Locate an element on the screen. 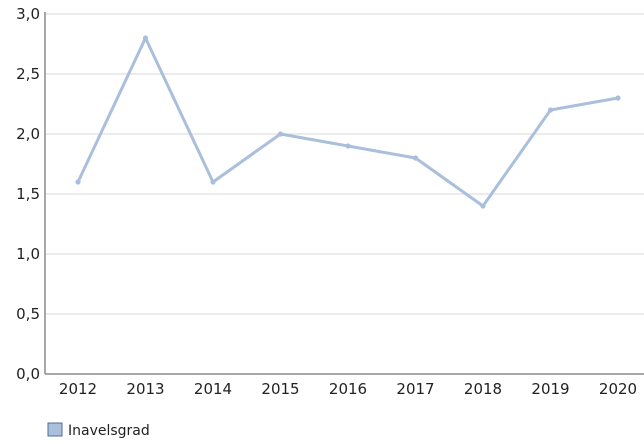 The image size is (644, 444). y-tick-label: 0,5 is located at coordinates (28, 314).